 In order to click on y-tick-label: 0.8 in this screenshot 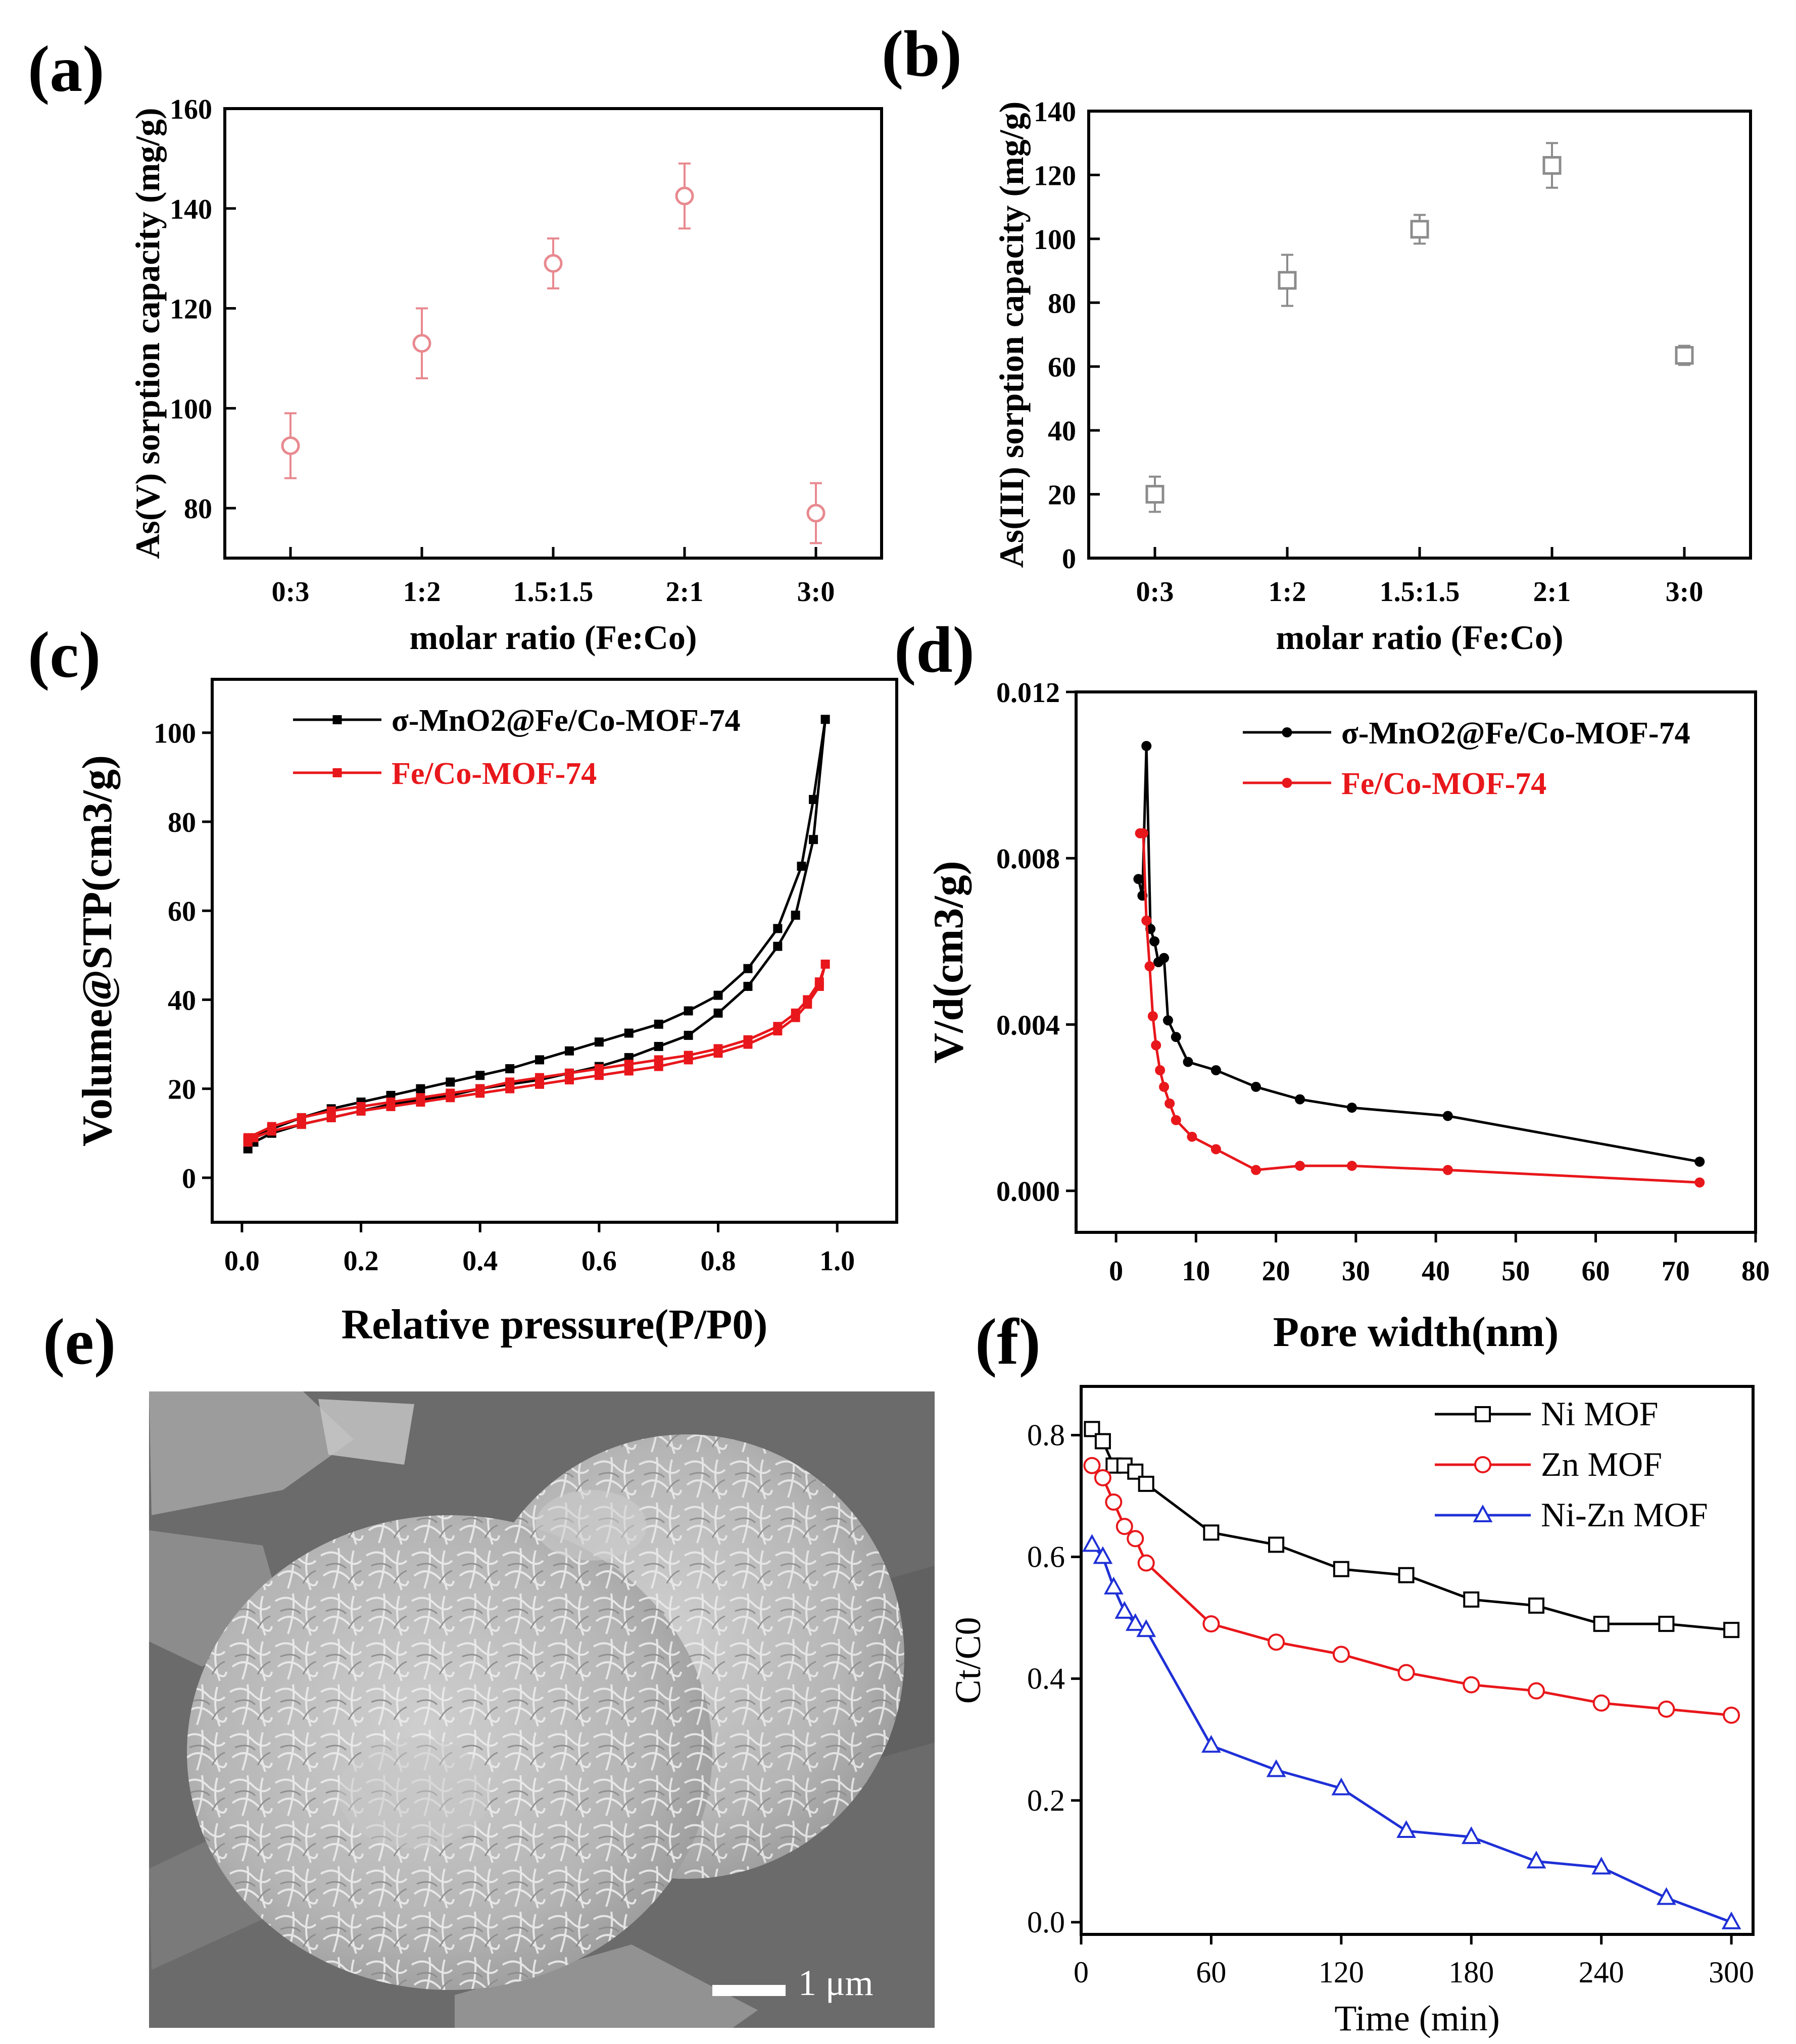, I will do `click(1046, 1435)`.